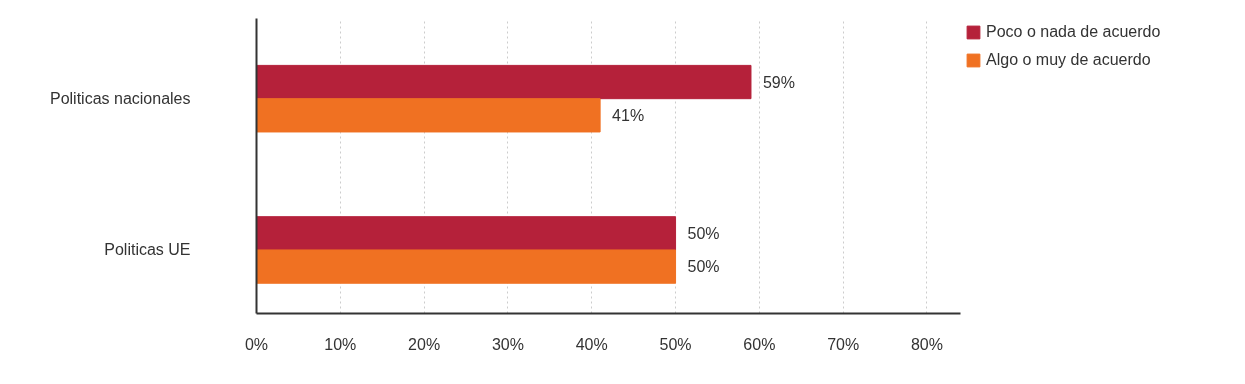  I want to click on data-label: 59%, so click(779, 82).